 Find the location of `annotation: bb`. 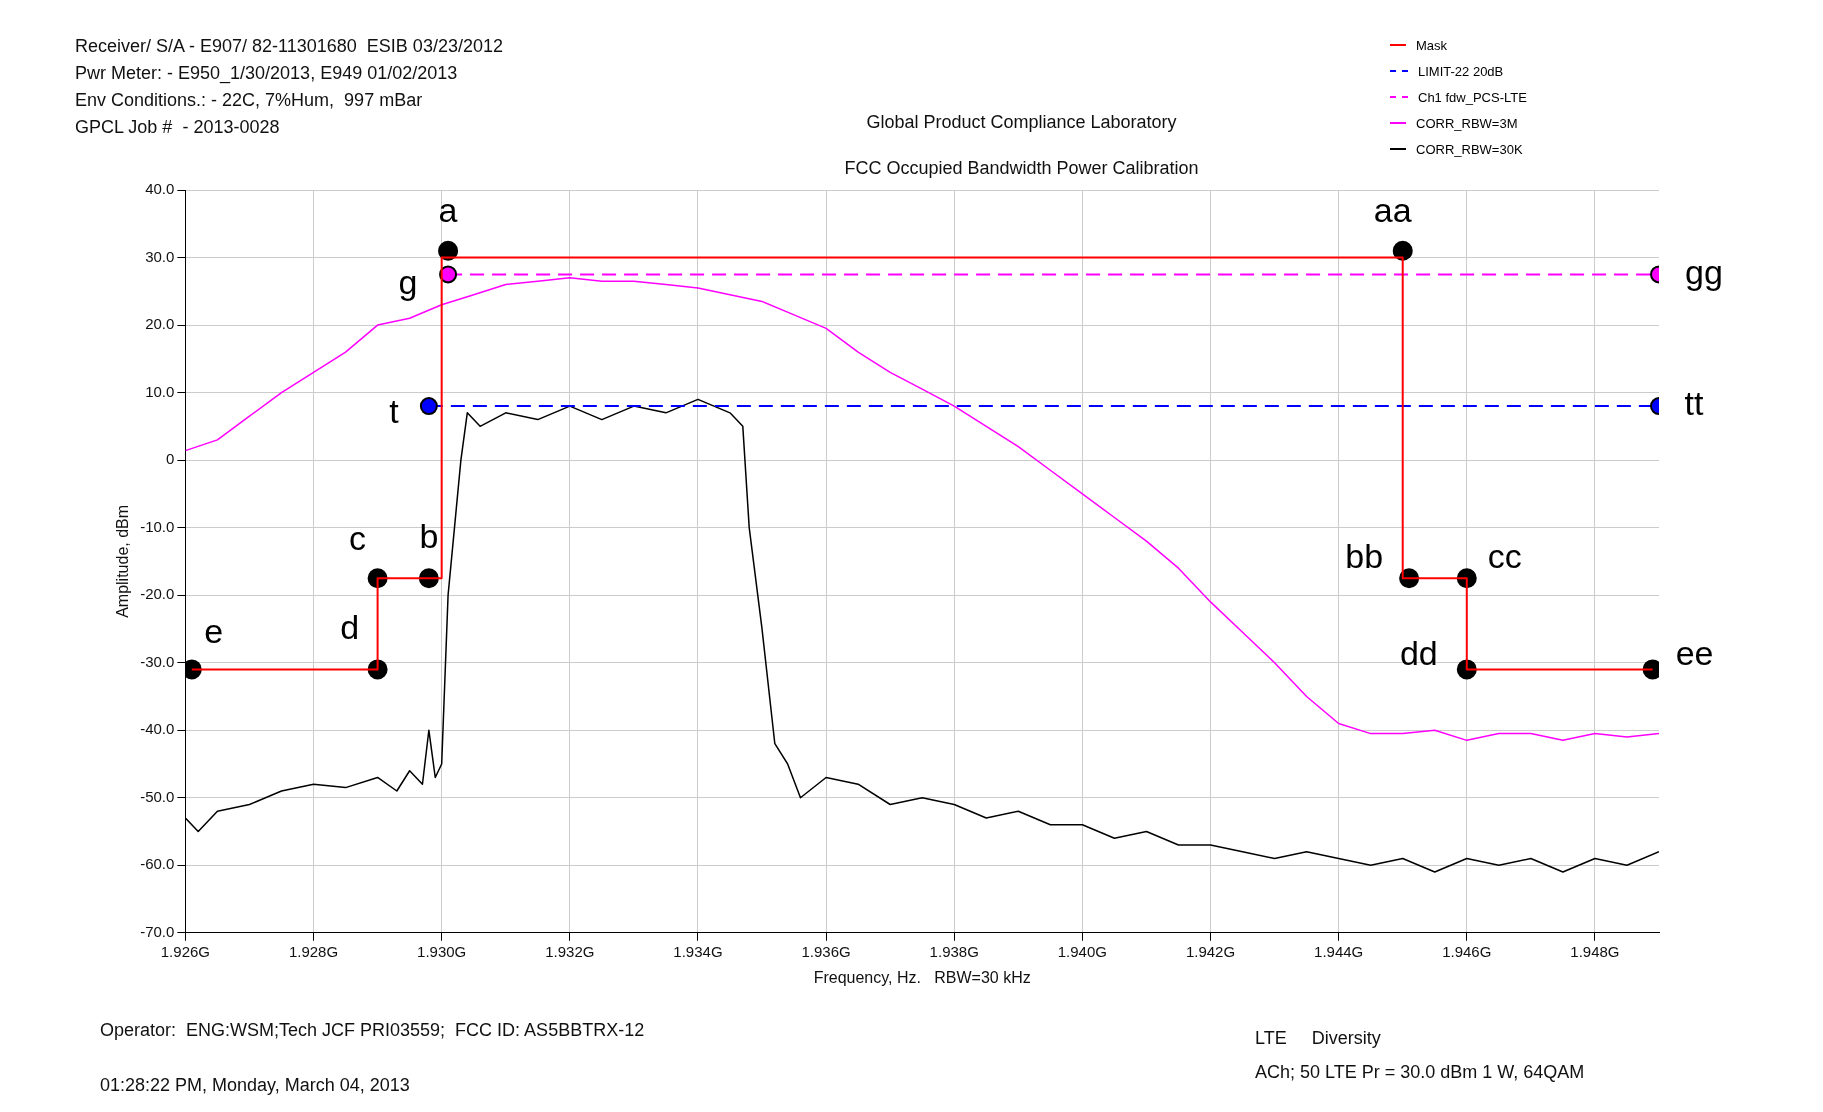

annotation: bb is located at coordinates (1364, 555).